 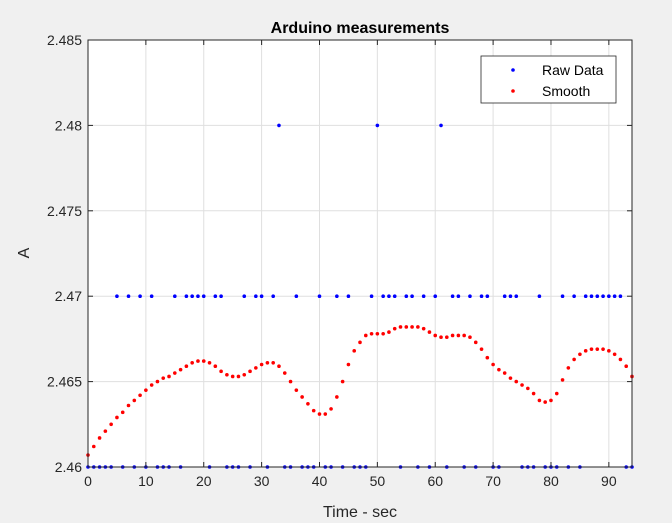 I want to click on y-tick-label: 2.485, so click(x=64, y=40).